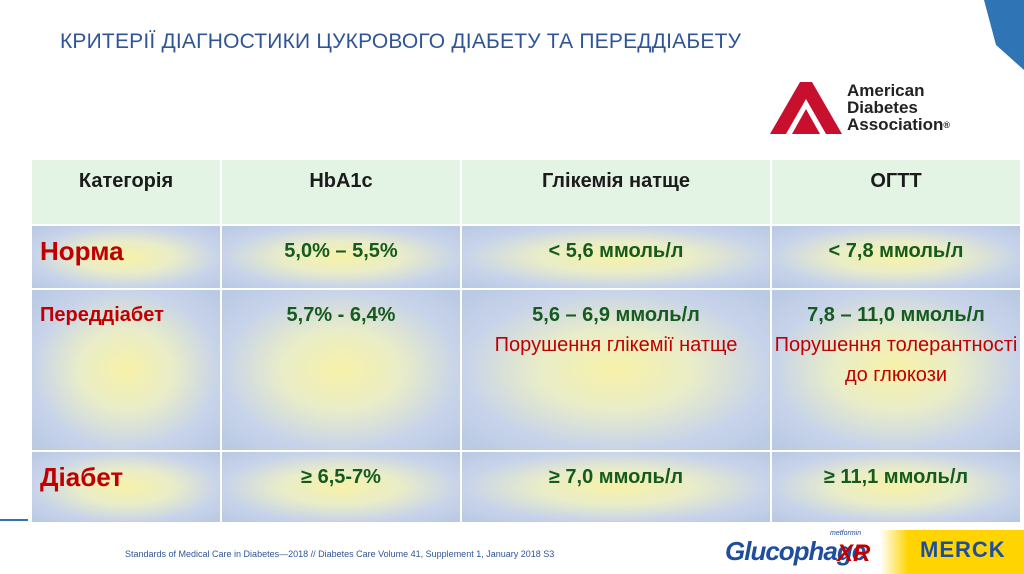 The image size is (1024, 574). What do you see at coordinates (896, 477) in the screenshot?
I see `row-ogtt-value: ≥ 11,1 ммоль/л` at bounding box center [896, 477].